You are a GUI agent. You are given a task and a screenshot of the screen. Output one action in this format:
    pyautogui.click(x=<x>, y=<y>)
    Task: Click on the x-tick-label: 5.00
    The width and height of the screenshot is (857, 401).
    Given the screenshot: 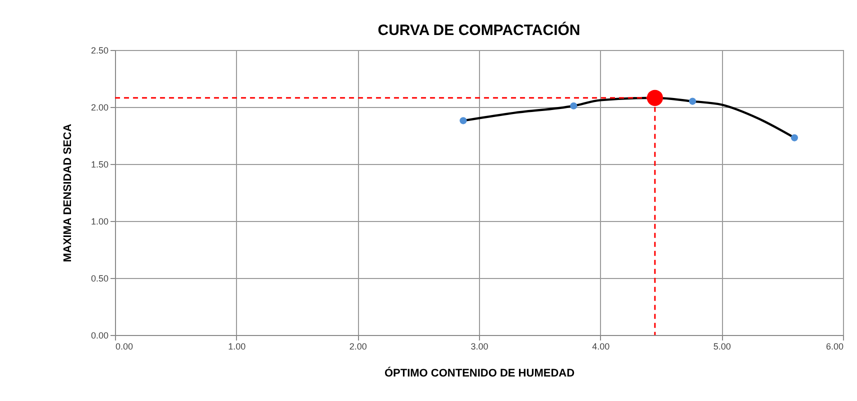 What is the action you would take?
    pyautogui.click(x=722, y=347)
    